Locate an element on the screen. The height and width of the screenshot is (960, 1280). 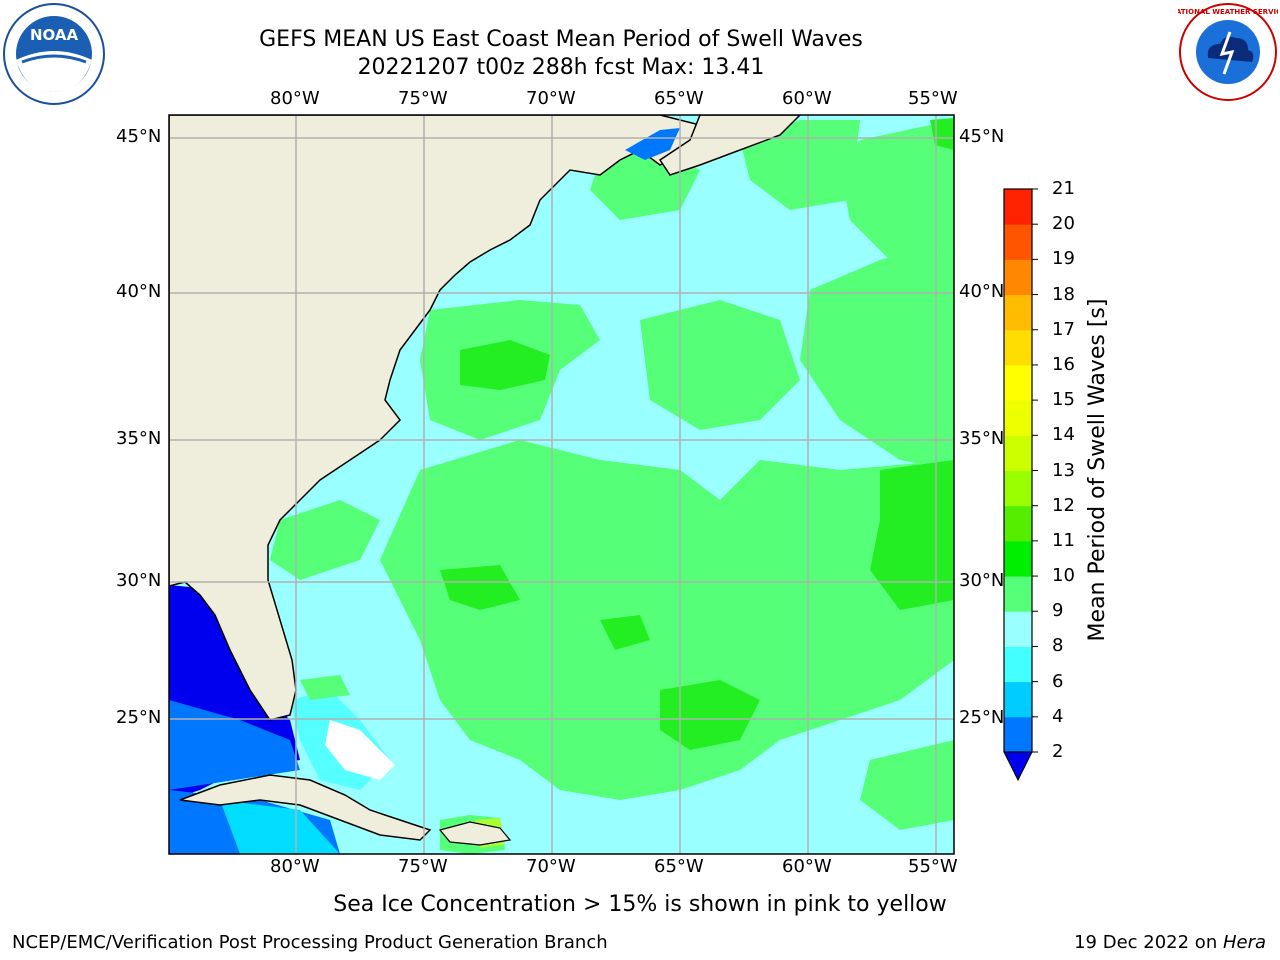
lat-label-left-40n: 40°N is located at coordinates (139, 291).